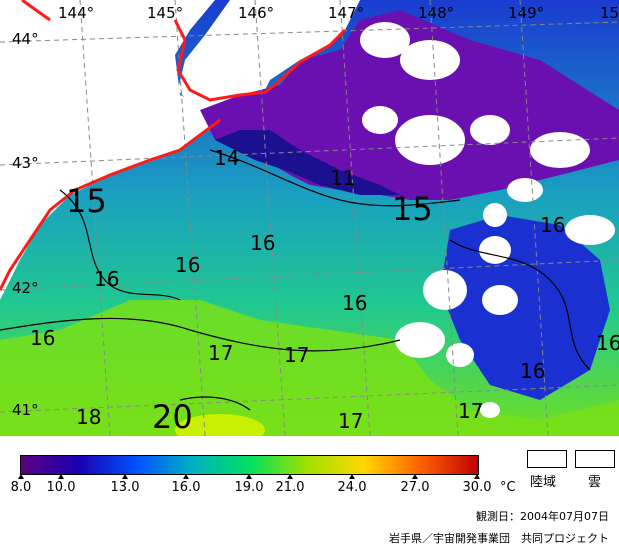 The height and width of the screenshot is (546, 619). I want to click on tick-label: 21.0, so click(290, 487).